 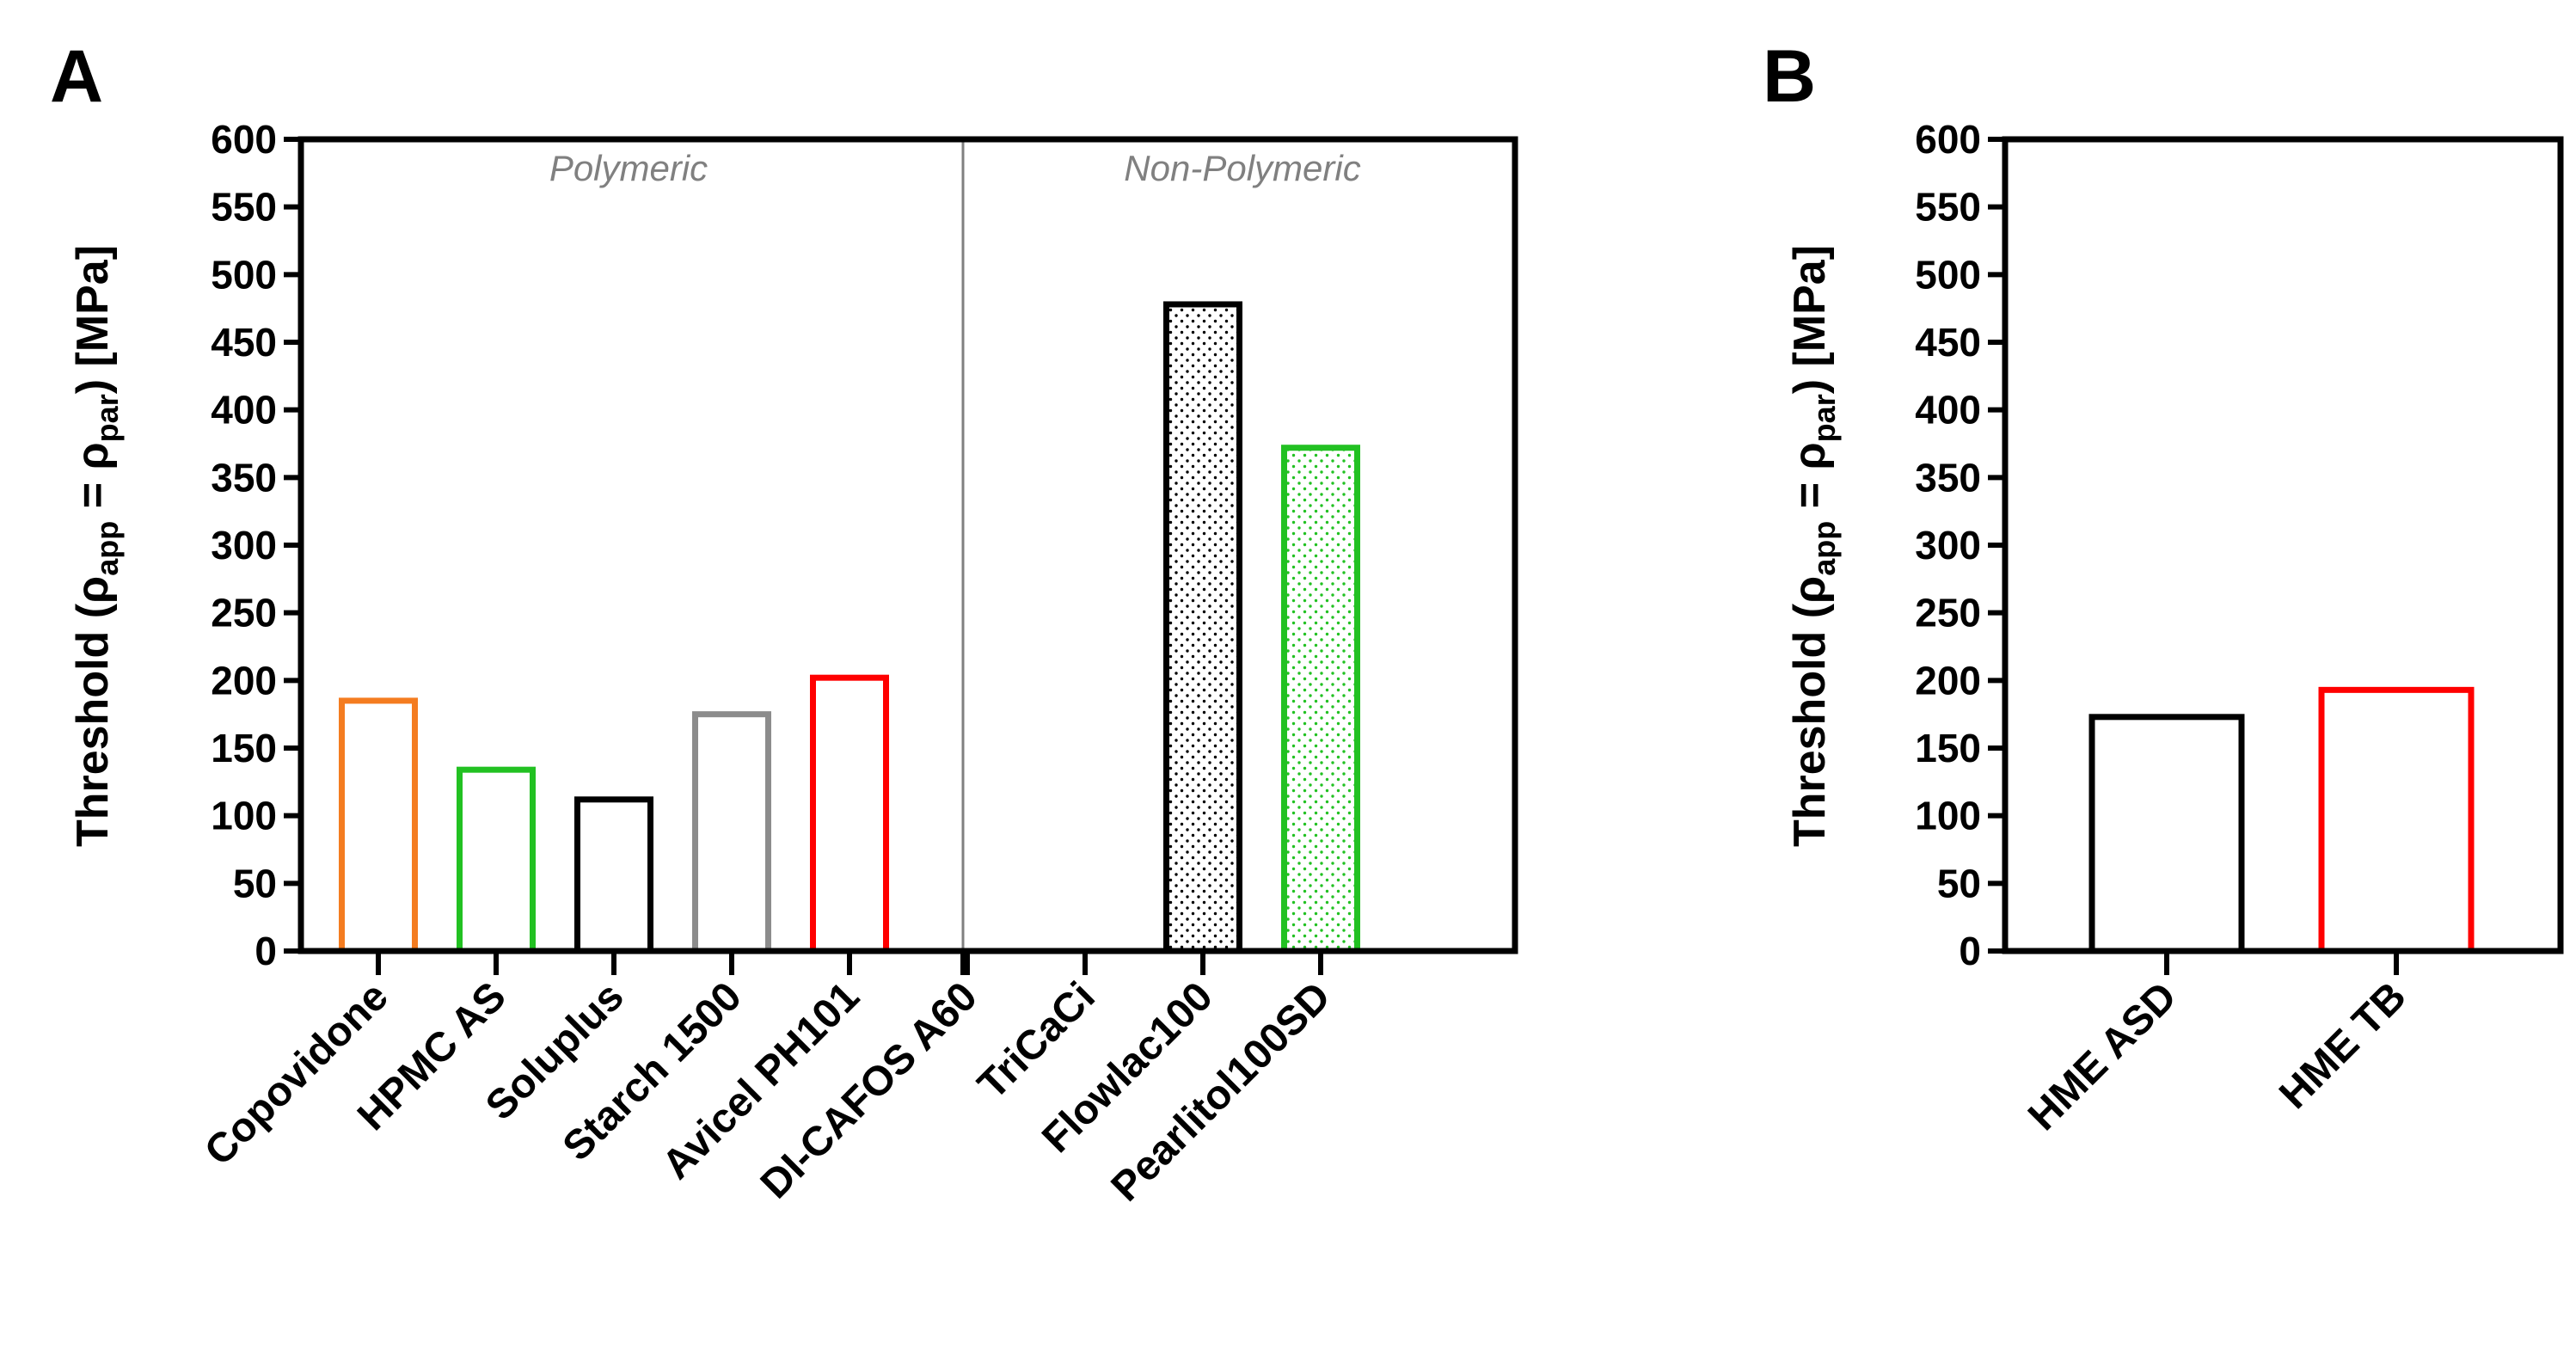 What do you see at coordinates (266, 951) in the screenshot?
I see `panel-a-y-tick-label: 0` at bounding box center [266, 951].